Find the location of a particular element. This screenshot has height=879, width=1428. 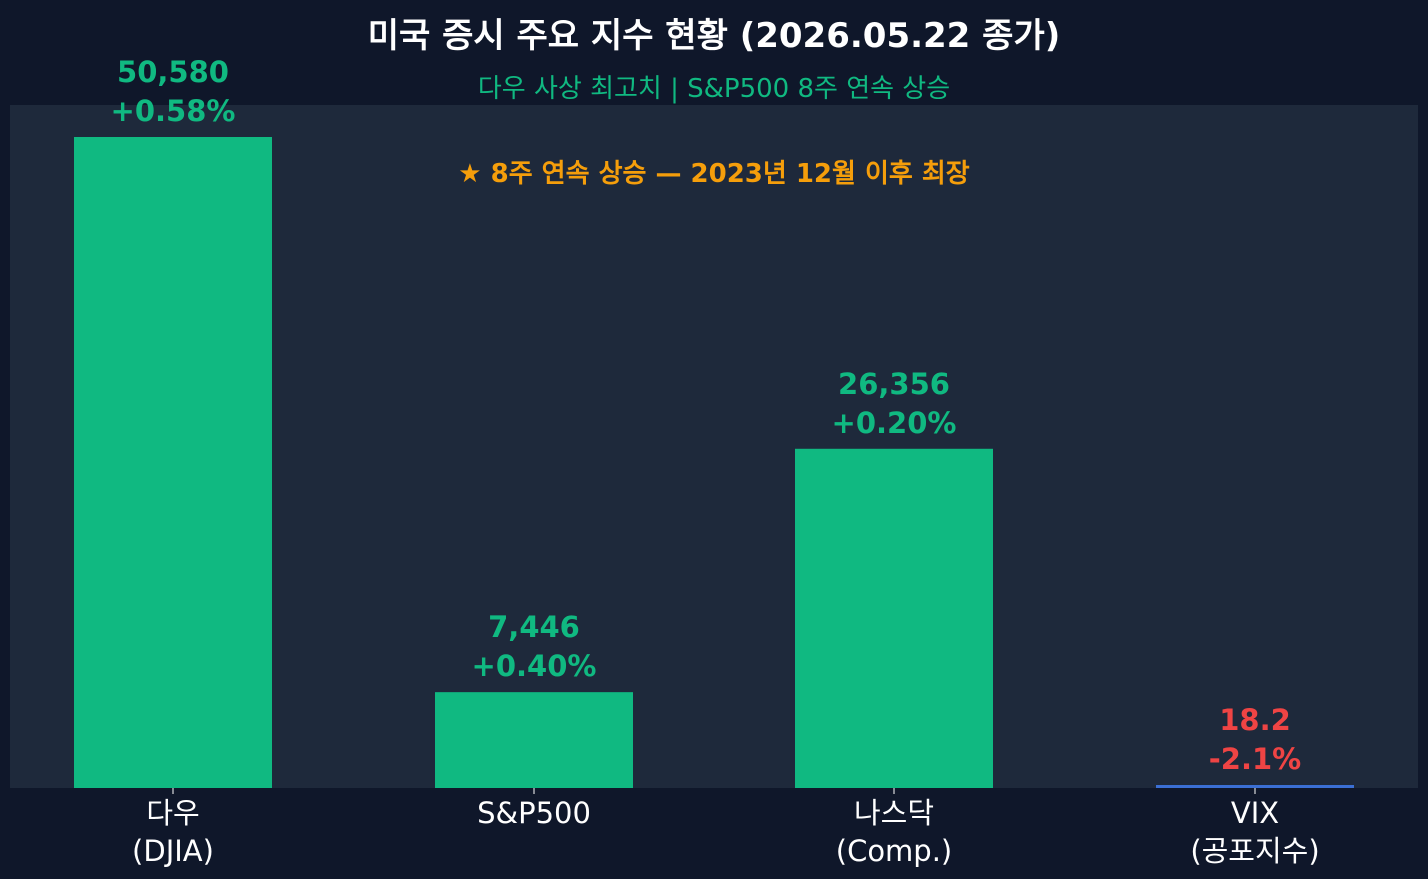

change-label-1: +0.40% is located at coordinates (534, 666).